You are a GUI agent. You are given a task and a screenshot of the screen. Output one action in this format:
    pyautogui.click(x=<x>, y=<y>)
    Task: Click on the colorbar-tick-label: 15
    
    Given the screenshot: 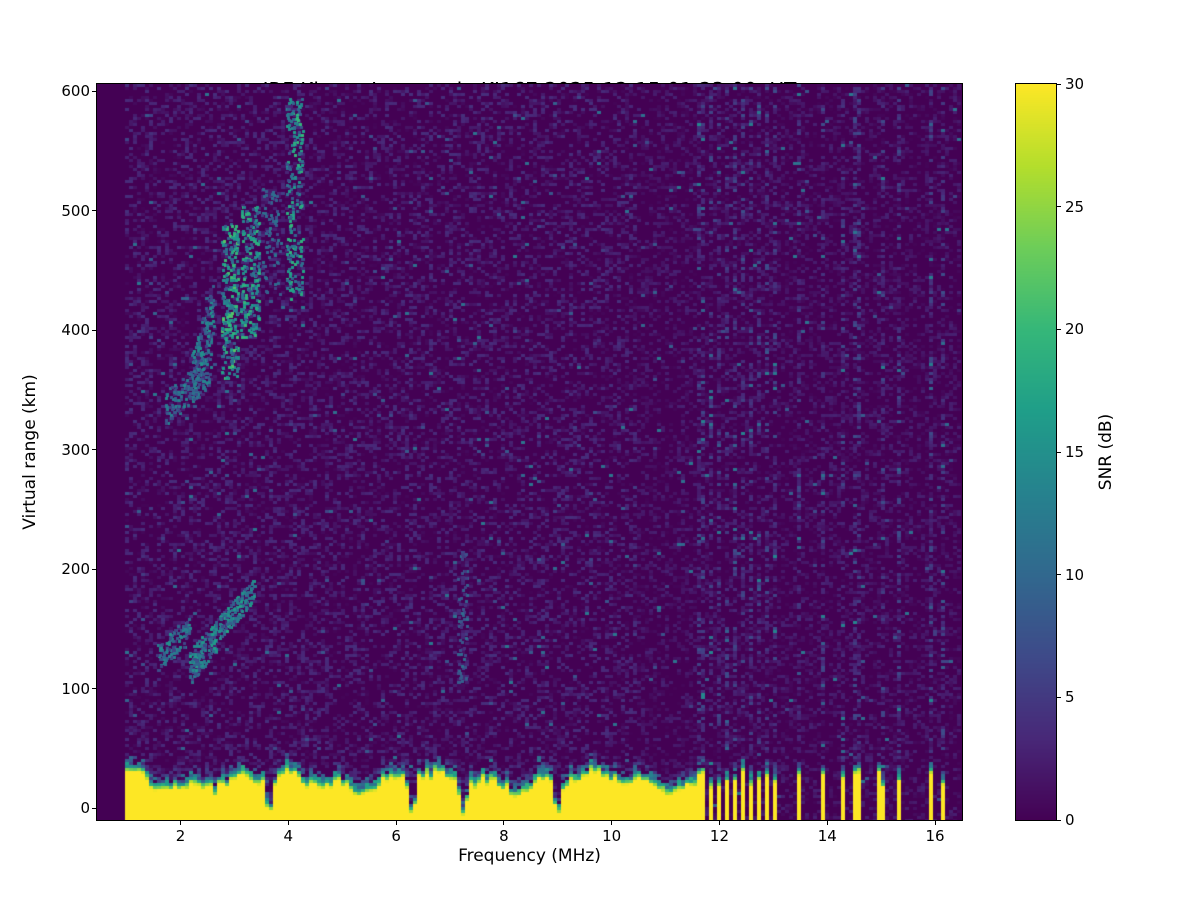 What is the action you would take?
    pyautogui.click(x=1075, y=452)
    